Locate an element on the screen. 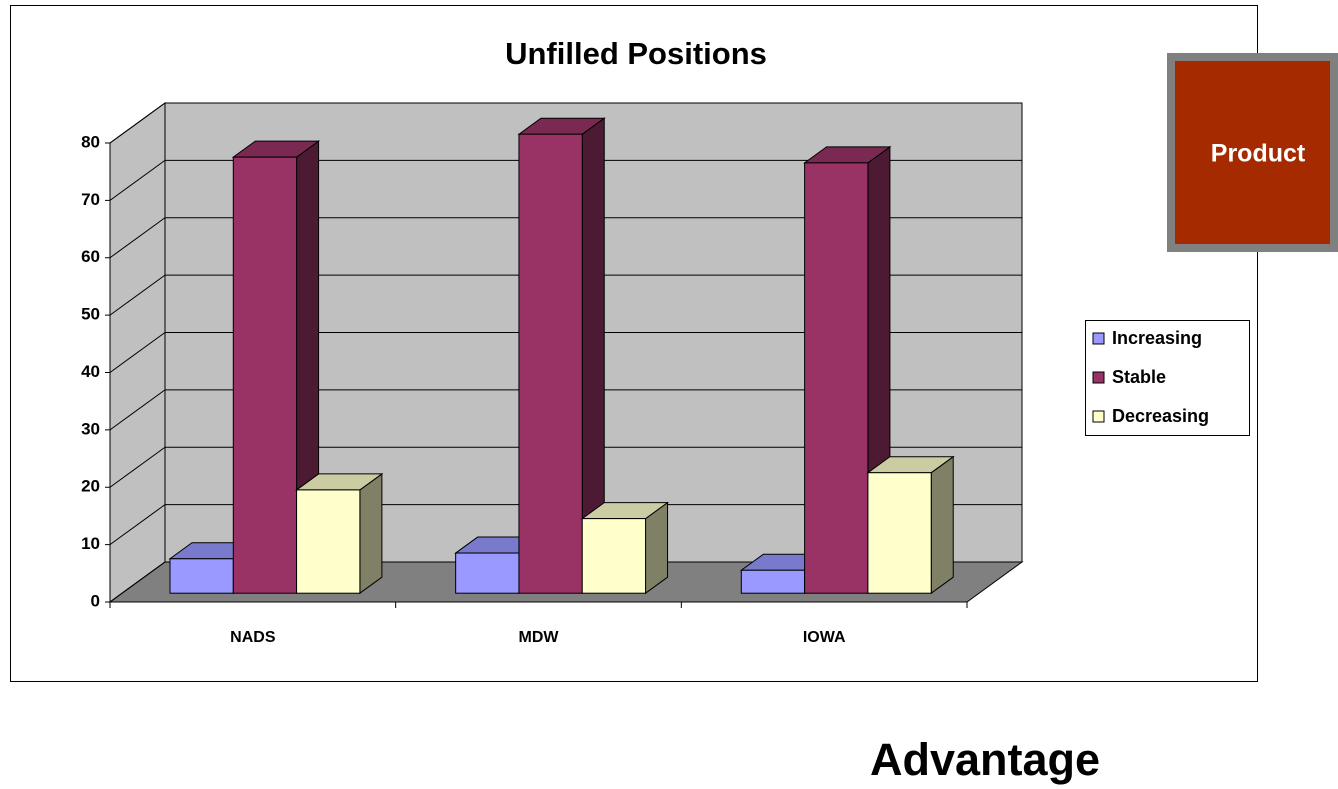  legend-label: Stable is located at coordinates (1139, 377).